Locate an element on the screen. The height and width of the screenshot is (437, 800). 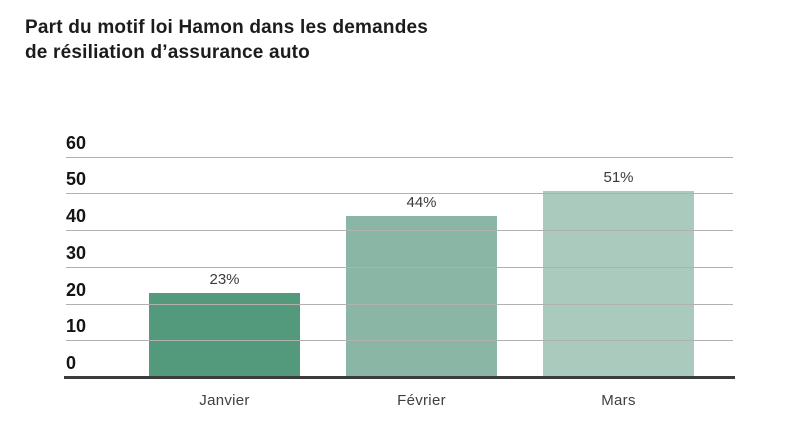
x-axis-line is located at coordinates (399, 377).